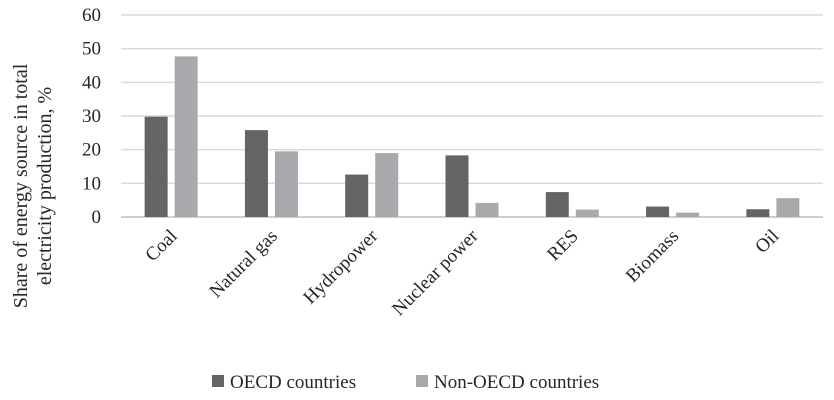 This screenshot has width=834, height=400. What do you see at coordinates (91, 49) in the screenshot?
I see `y-tick-label: 50` at bounding box center [91, 49].